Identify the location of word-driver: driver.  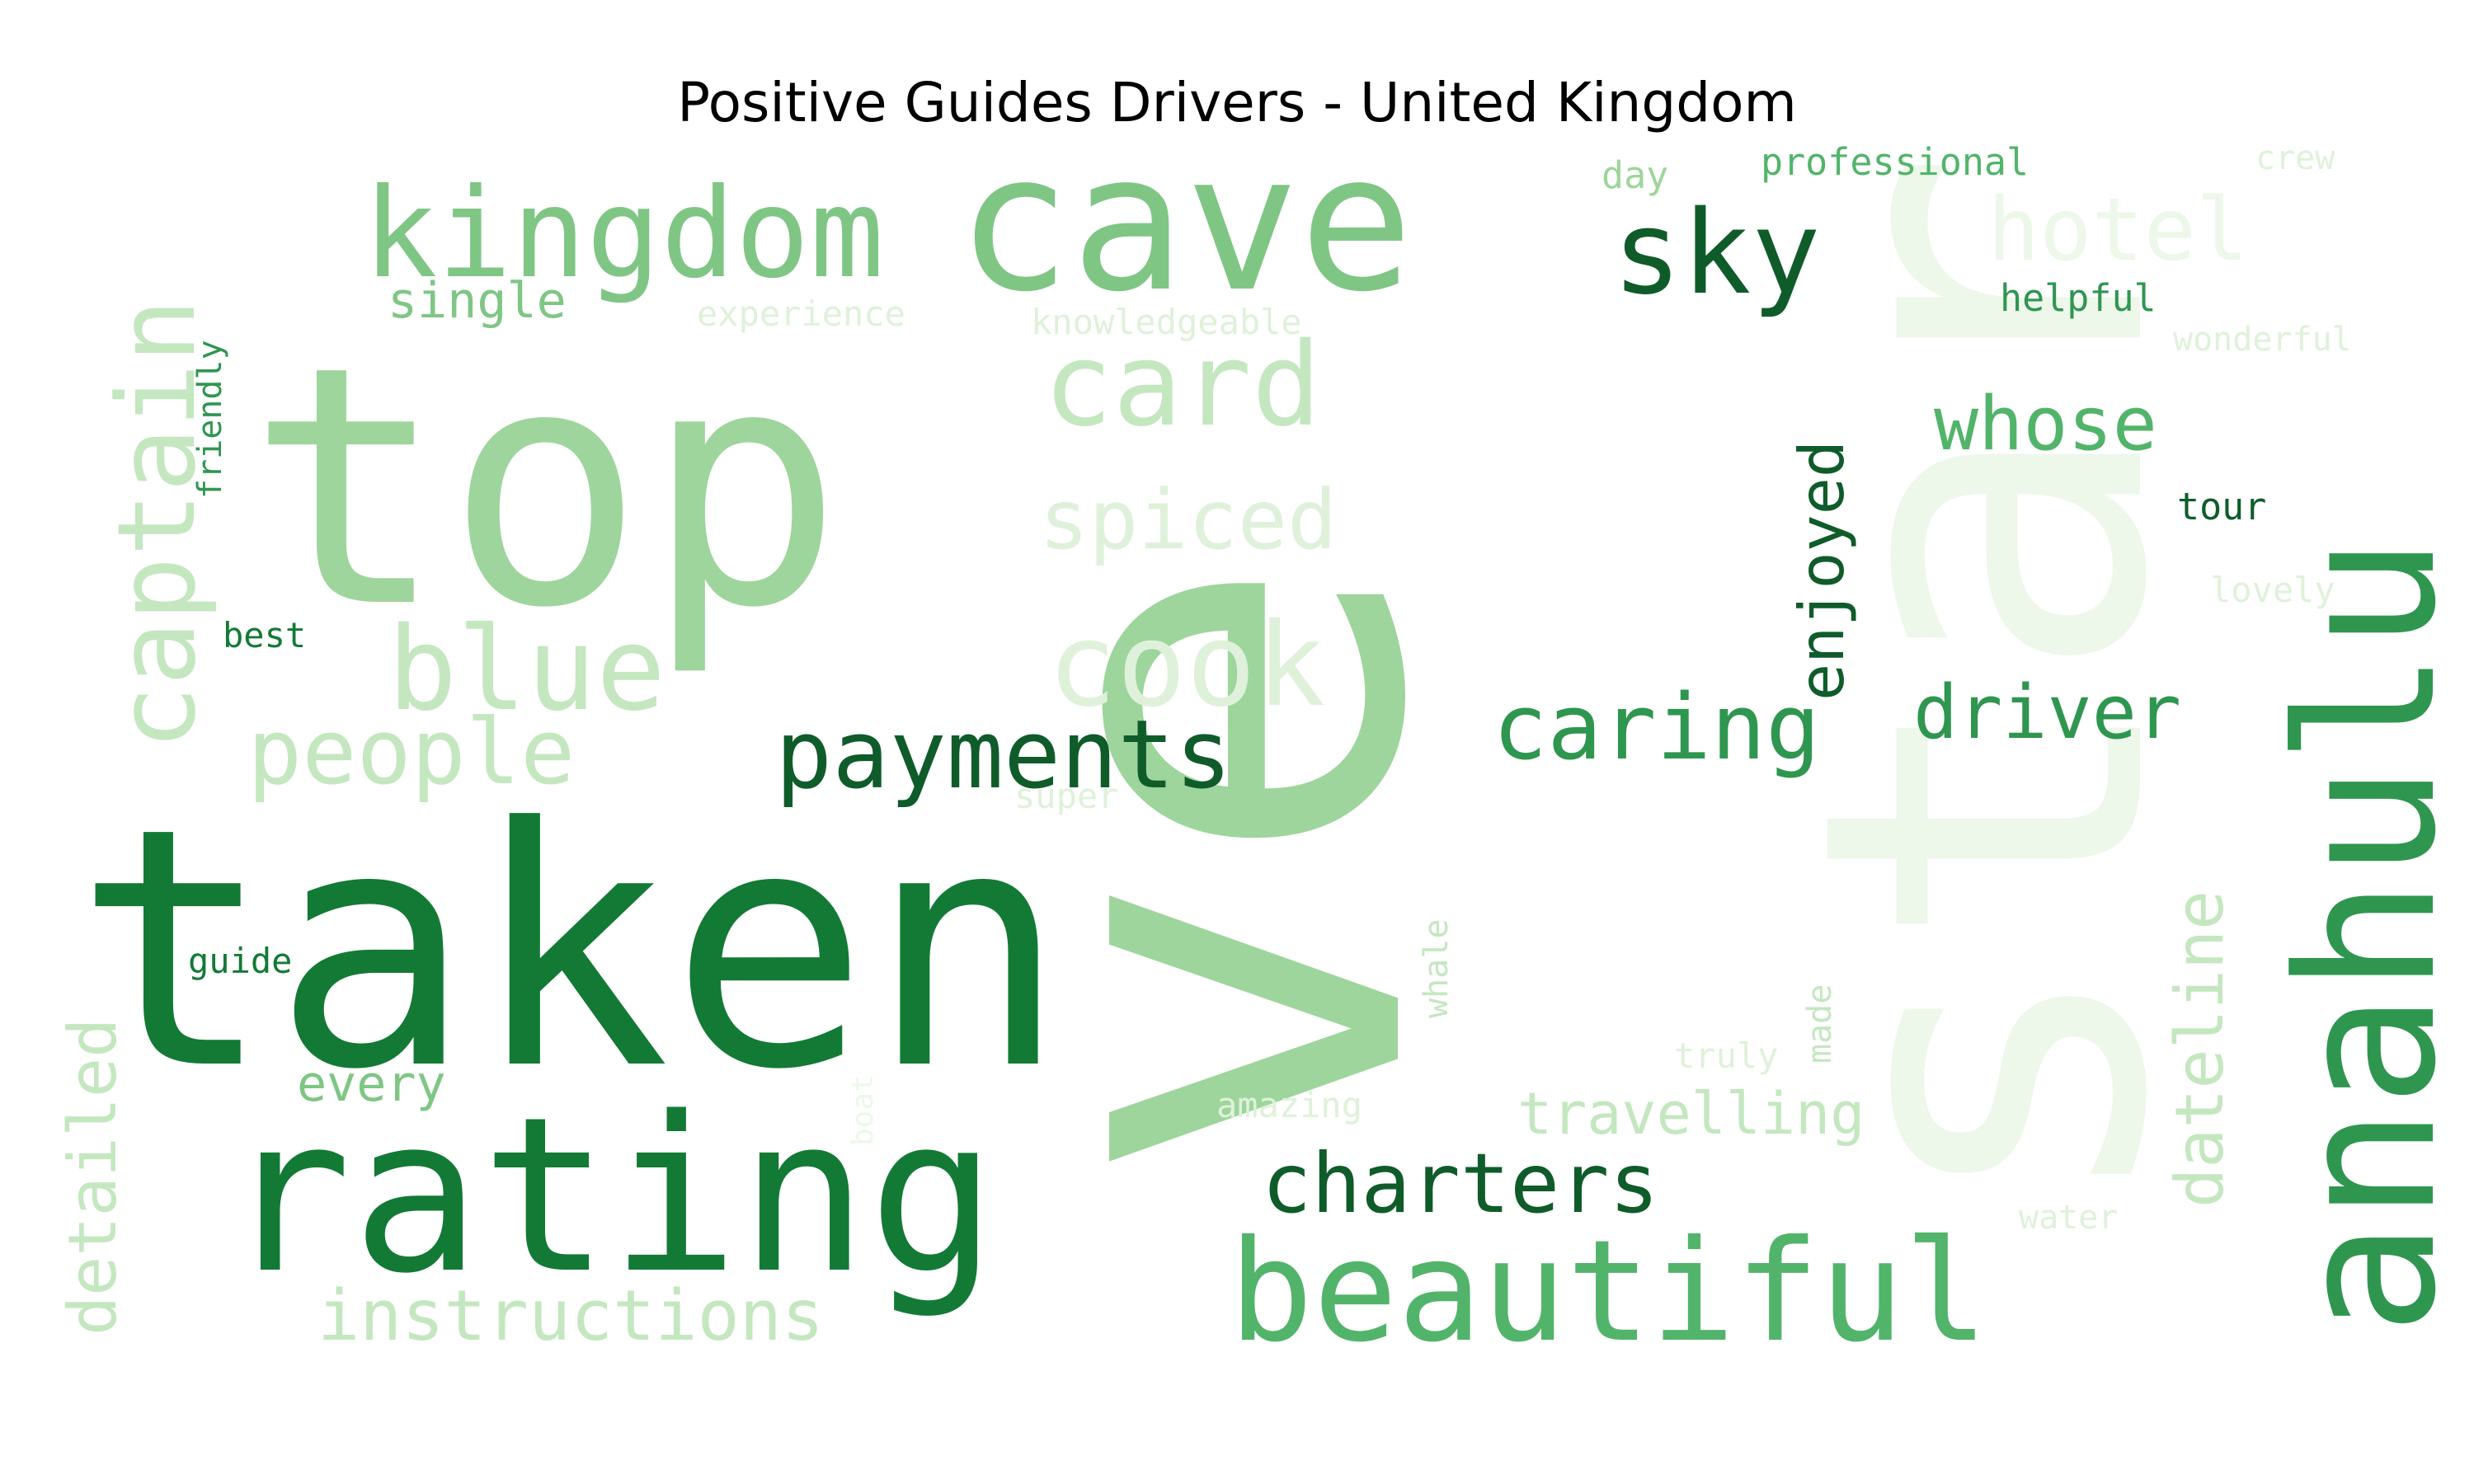
(2047, 712).